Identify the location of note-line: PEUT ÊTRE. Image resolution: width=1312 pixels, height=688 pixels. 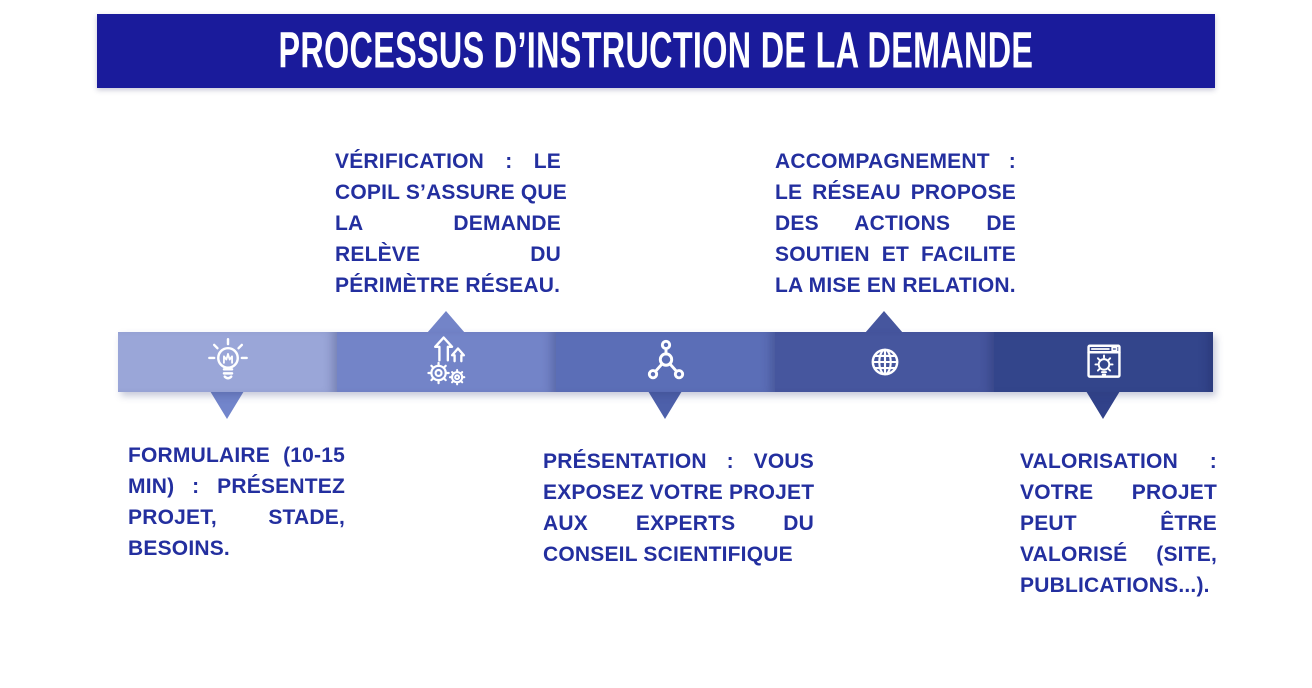
(1118, 523).